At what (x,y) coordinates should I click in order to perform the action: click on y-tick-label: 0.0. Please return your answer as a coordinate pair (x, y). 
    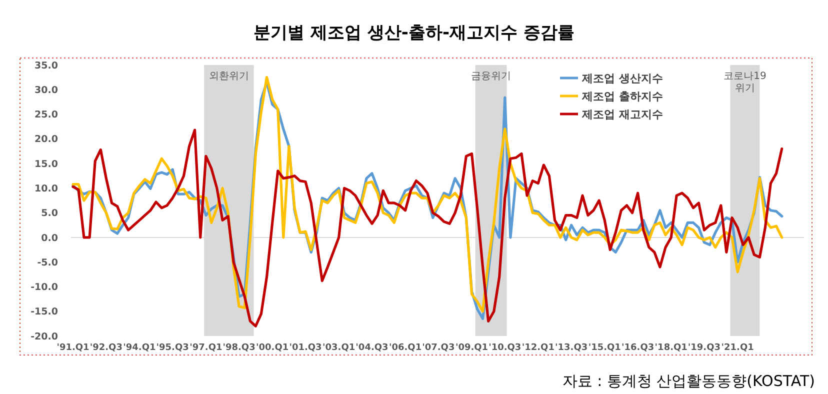
    Looking at the image, I should click on (49, 238).